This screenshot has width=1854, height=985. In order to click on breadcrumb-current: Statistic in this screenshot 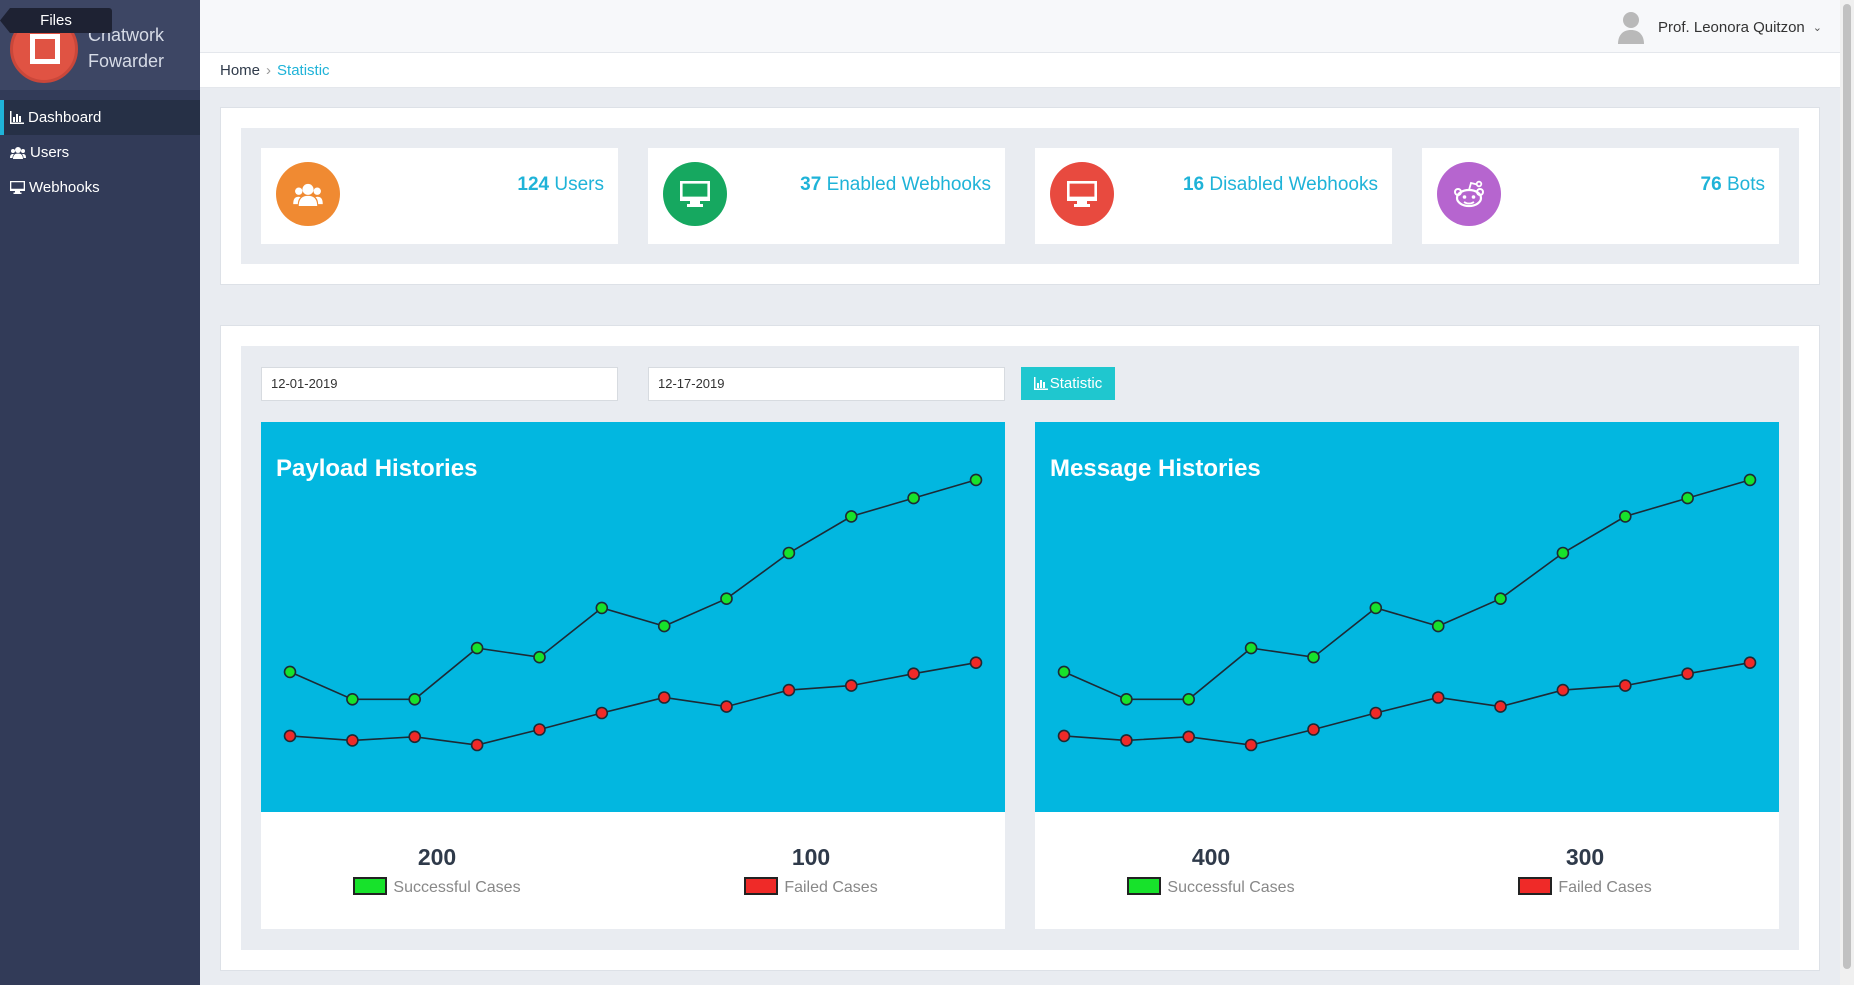, I will do `click(303, 70)`.